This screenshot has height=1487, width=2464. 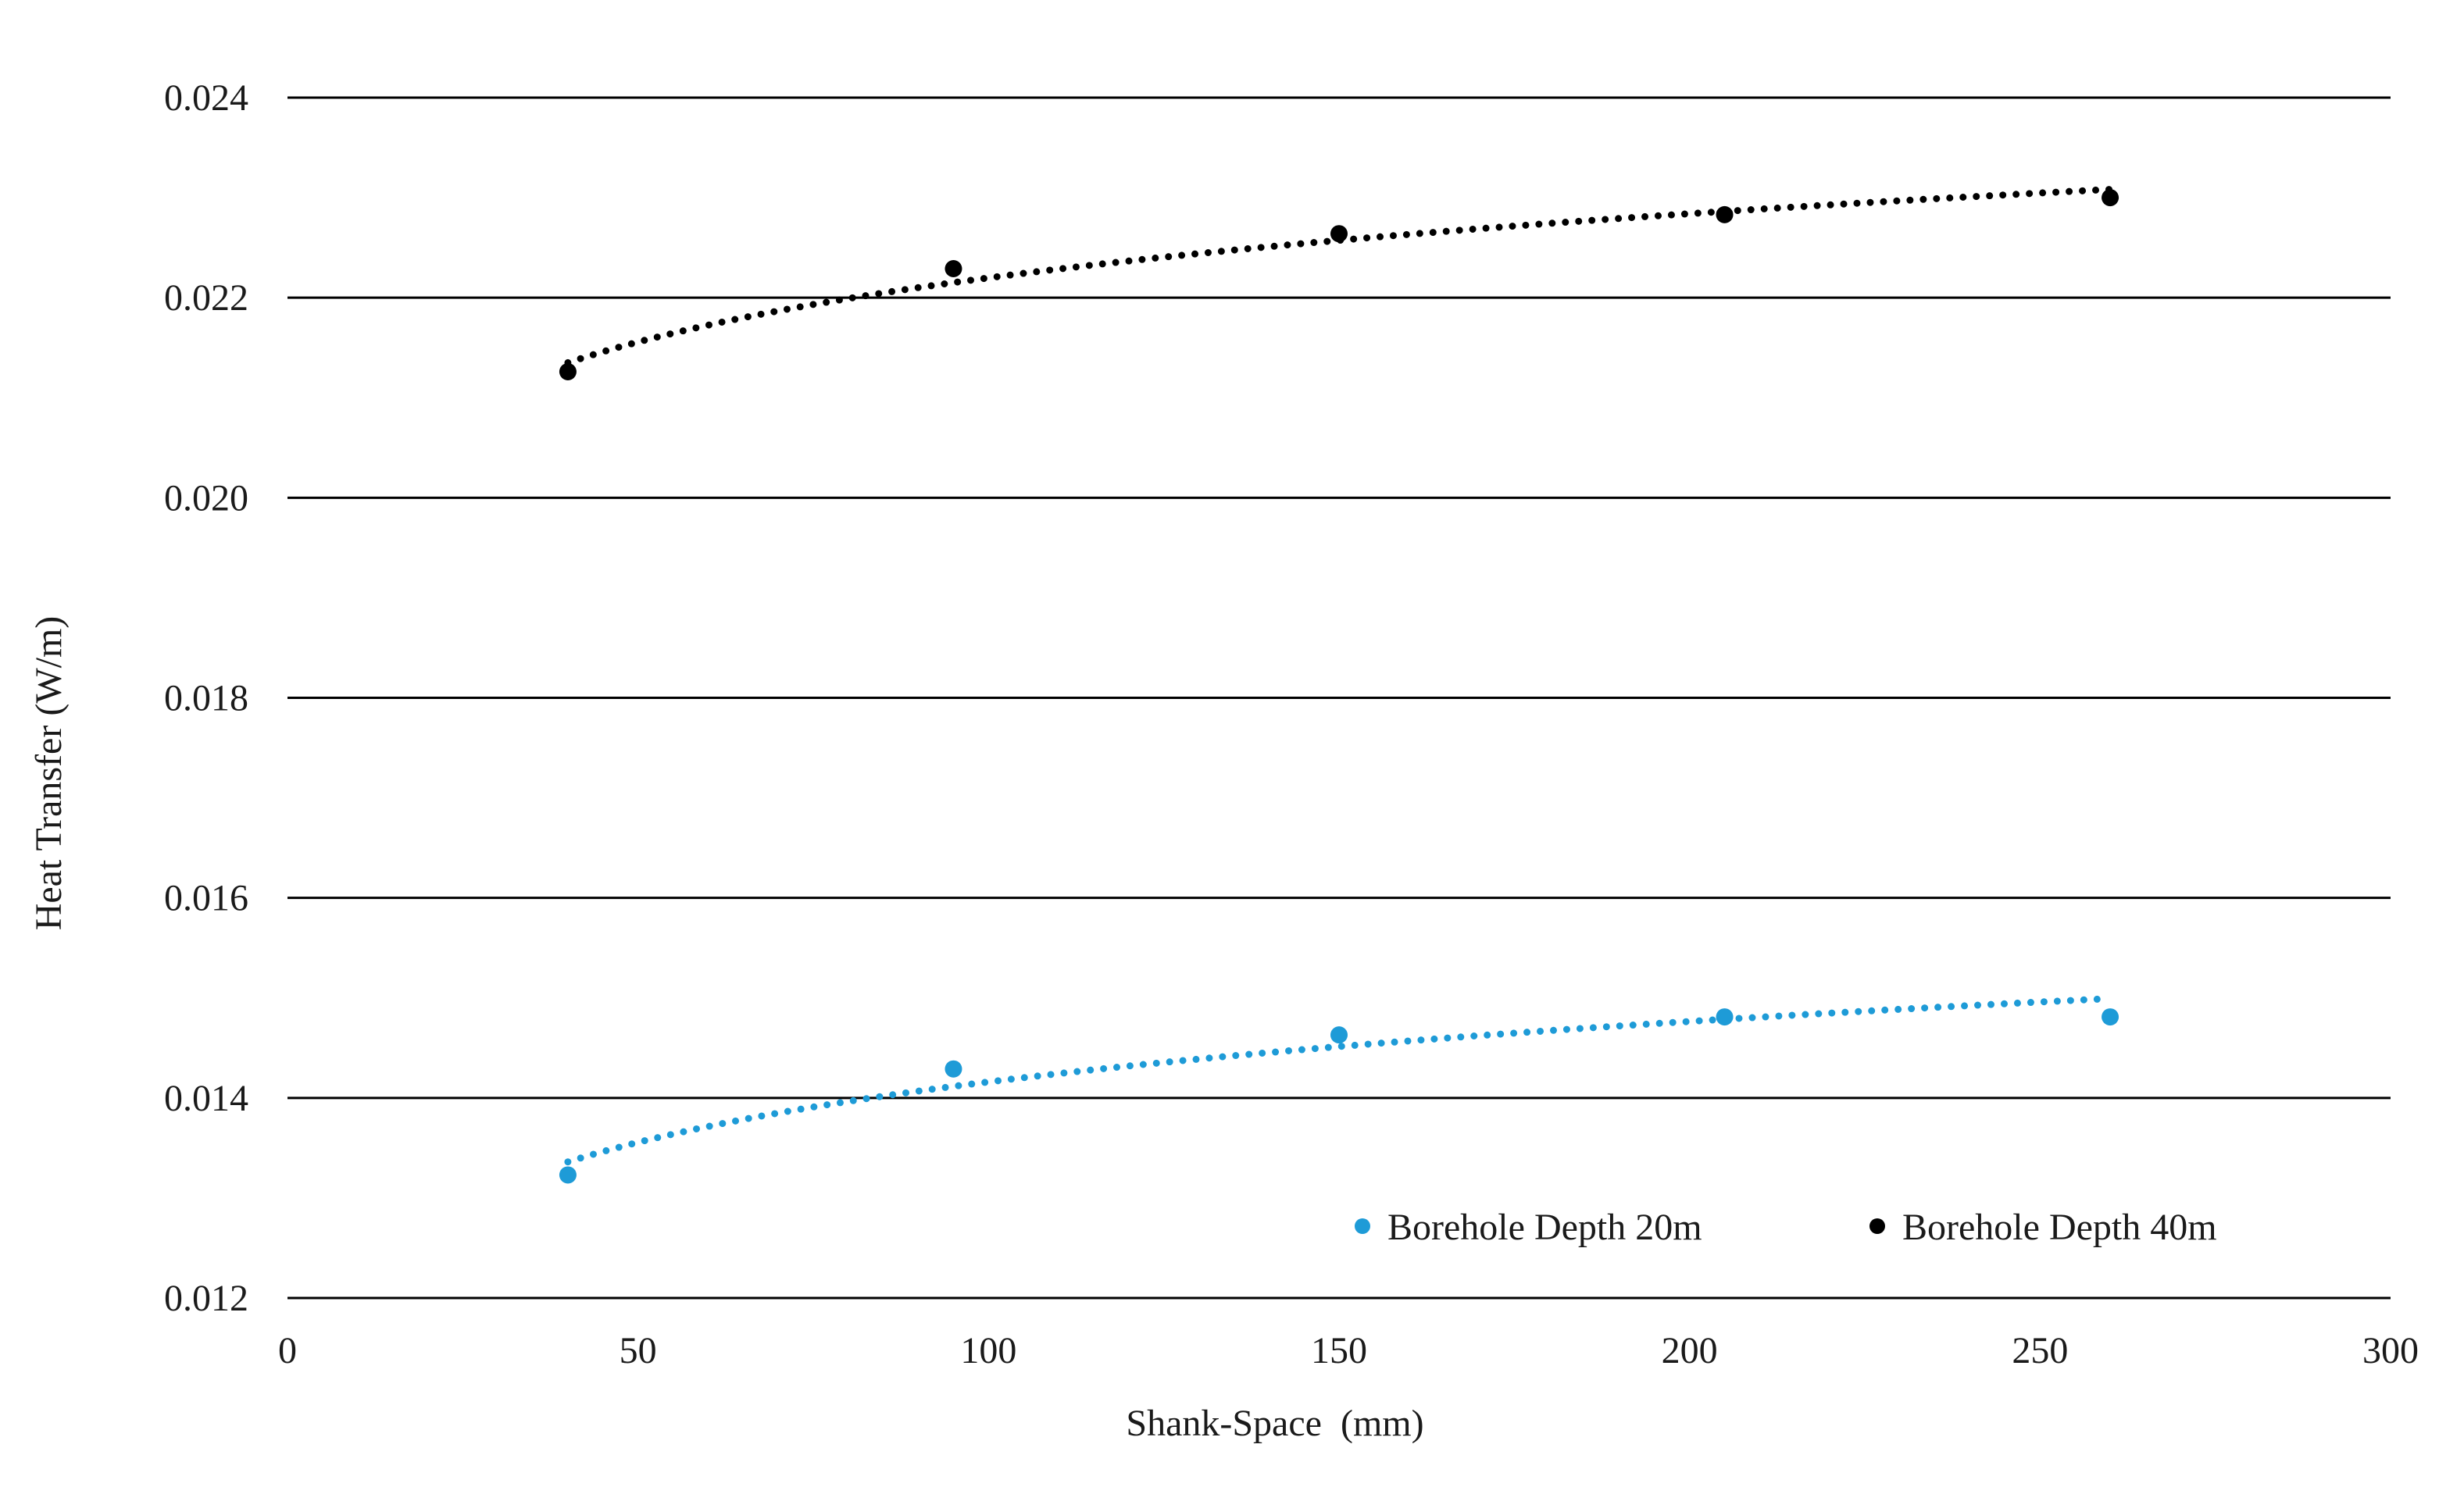 What do you see at coordinates (49, 773) in the screenshot?
I see `y-axis-title: Heat Transfer (W/m)` at bounding box center [49, 773].